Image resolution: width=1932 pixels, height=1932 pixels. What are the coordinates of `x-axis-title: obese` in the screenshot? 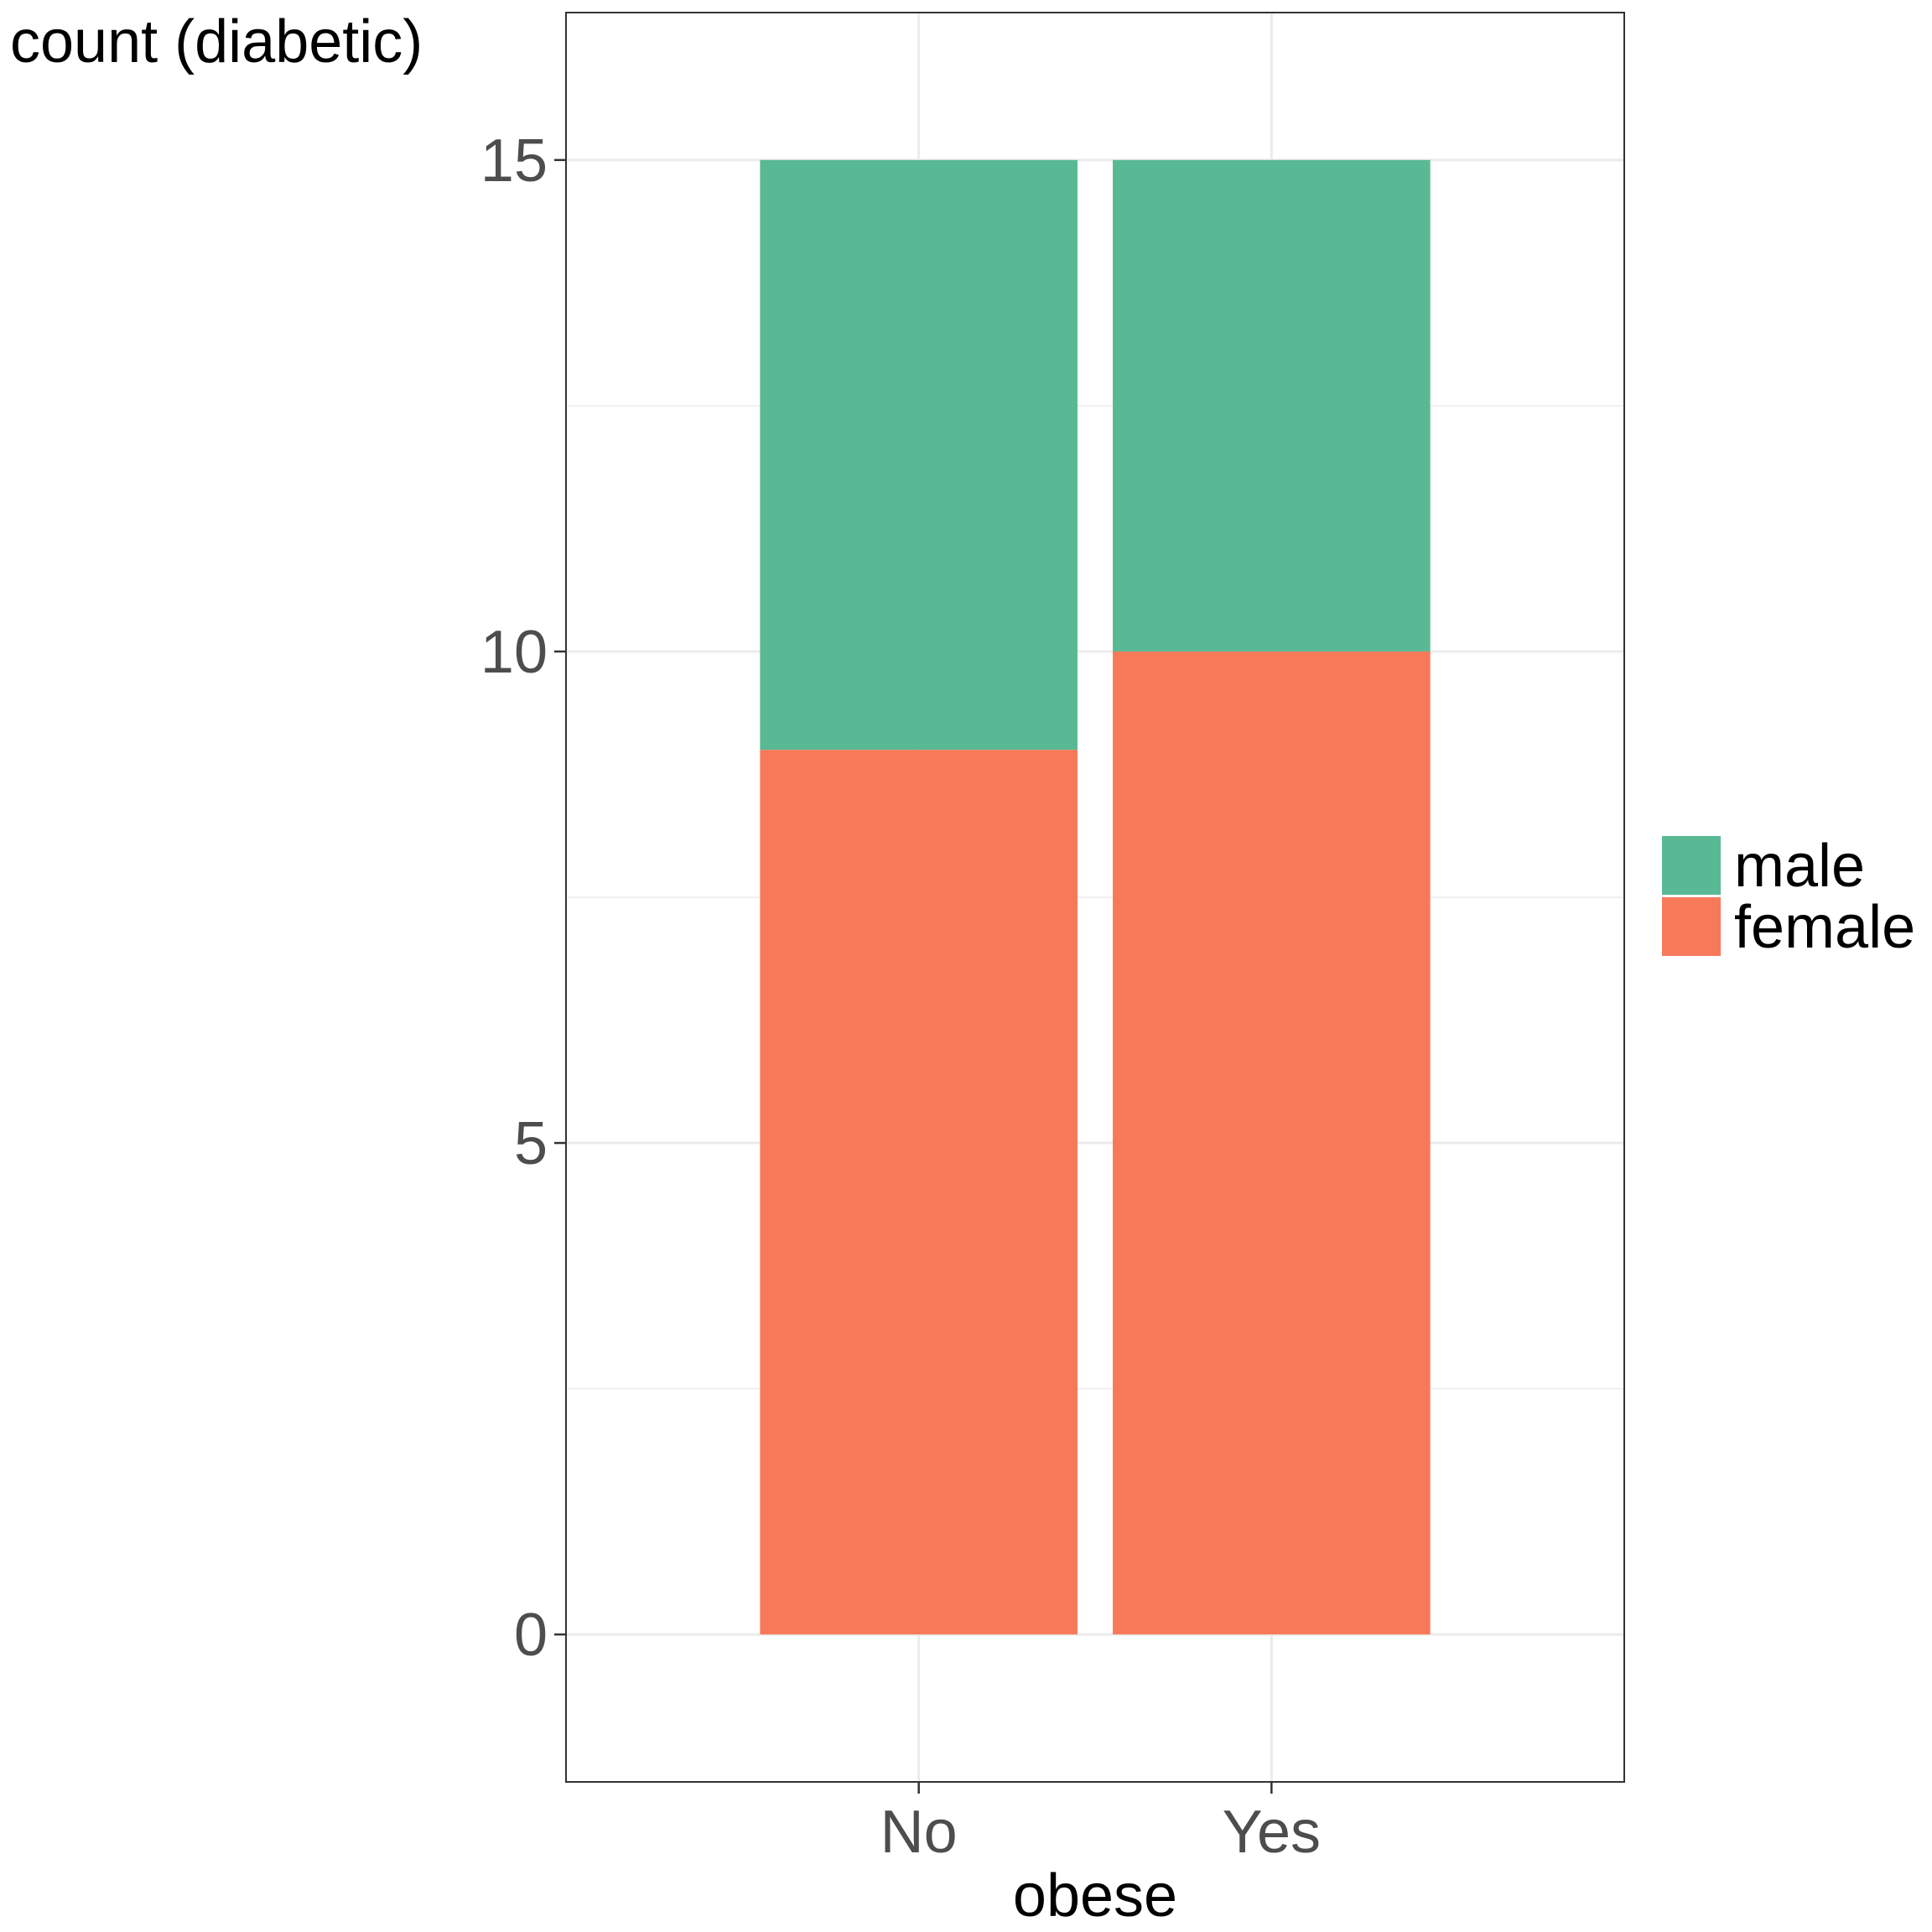 It's located at (1095, 1895).